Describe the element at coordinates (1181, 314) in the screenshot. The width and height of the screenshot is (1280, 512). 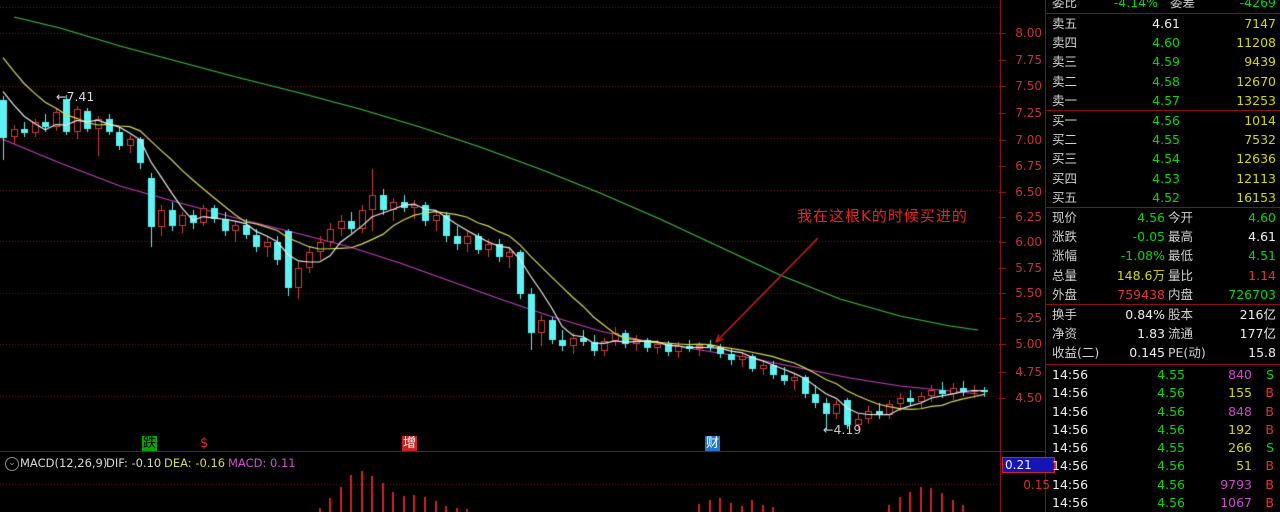
I see `stat-label: 股本` at that location.